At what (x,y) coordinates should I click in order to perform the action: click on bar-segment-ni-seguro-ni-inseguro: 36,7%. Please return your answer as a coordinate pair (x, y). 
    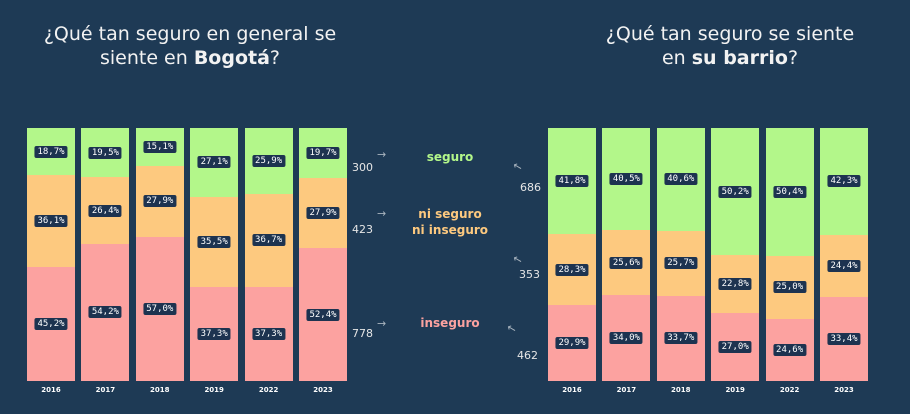
    Looking at the image, I should click on (268, 240).